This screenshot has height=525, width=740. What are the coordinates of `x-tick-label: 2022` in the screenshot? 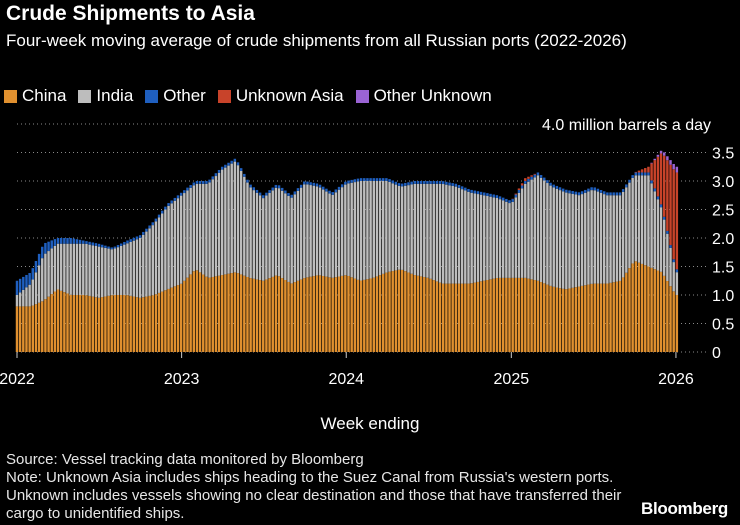 It's located at (17, 379).